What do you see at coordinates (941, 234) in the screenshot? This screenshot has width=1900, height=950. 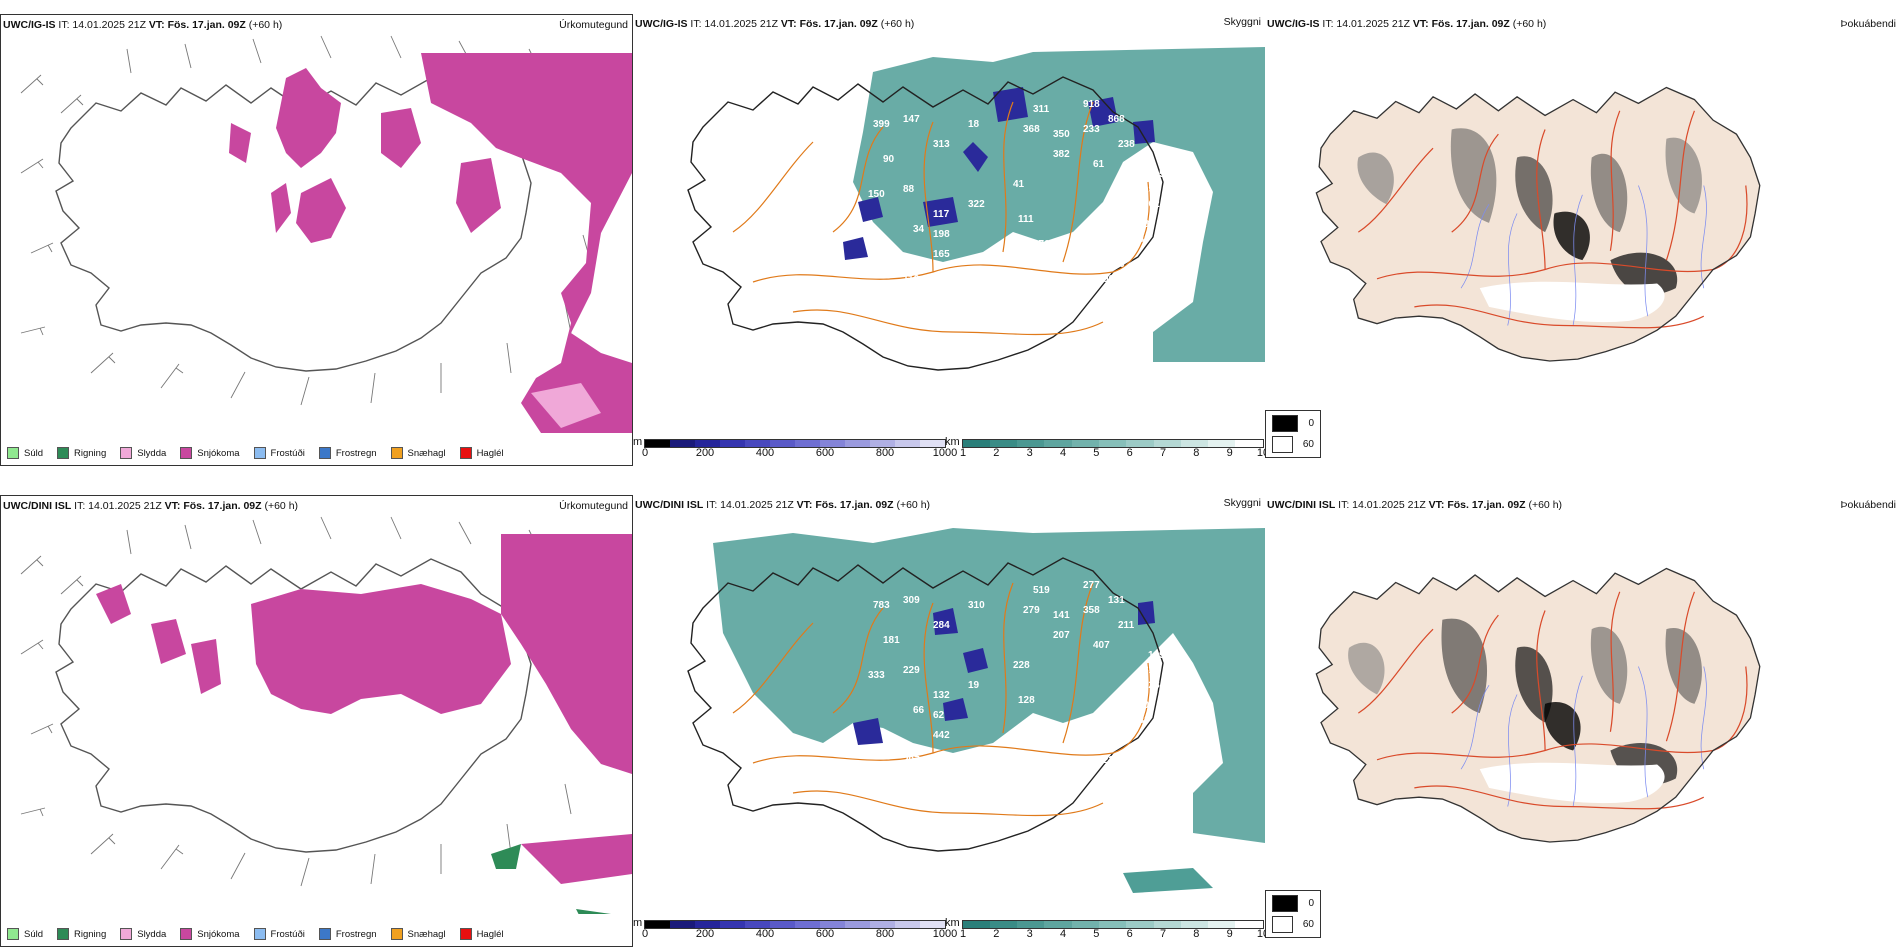 I see `cloudbase-label: 198` at bounding box center [941, 234].